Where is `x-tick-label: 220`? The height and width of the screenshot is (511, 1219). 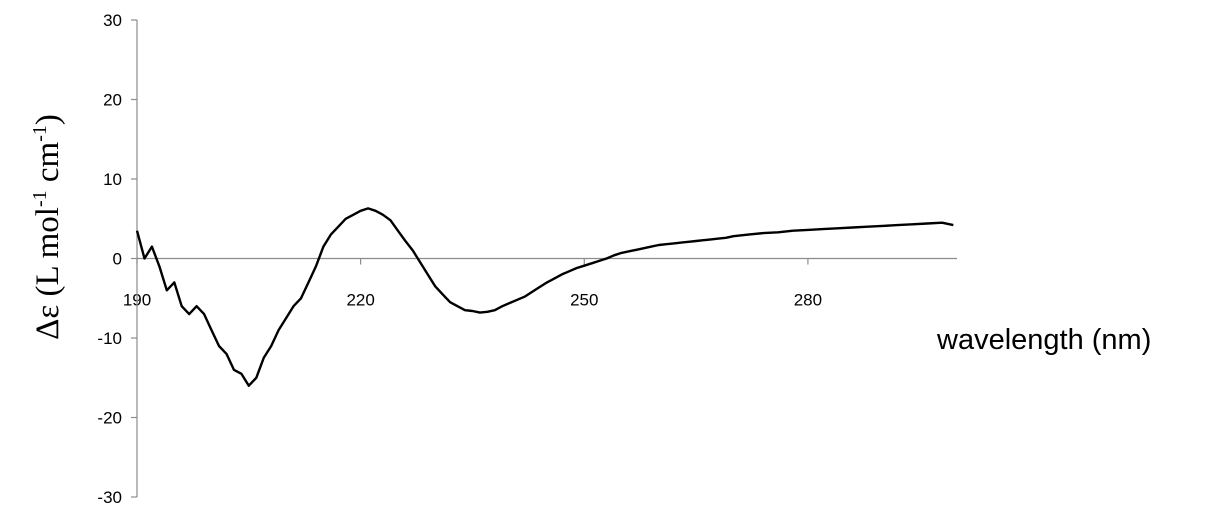
x-tick-label: 220 is located at coordinates (360, 300).